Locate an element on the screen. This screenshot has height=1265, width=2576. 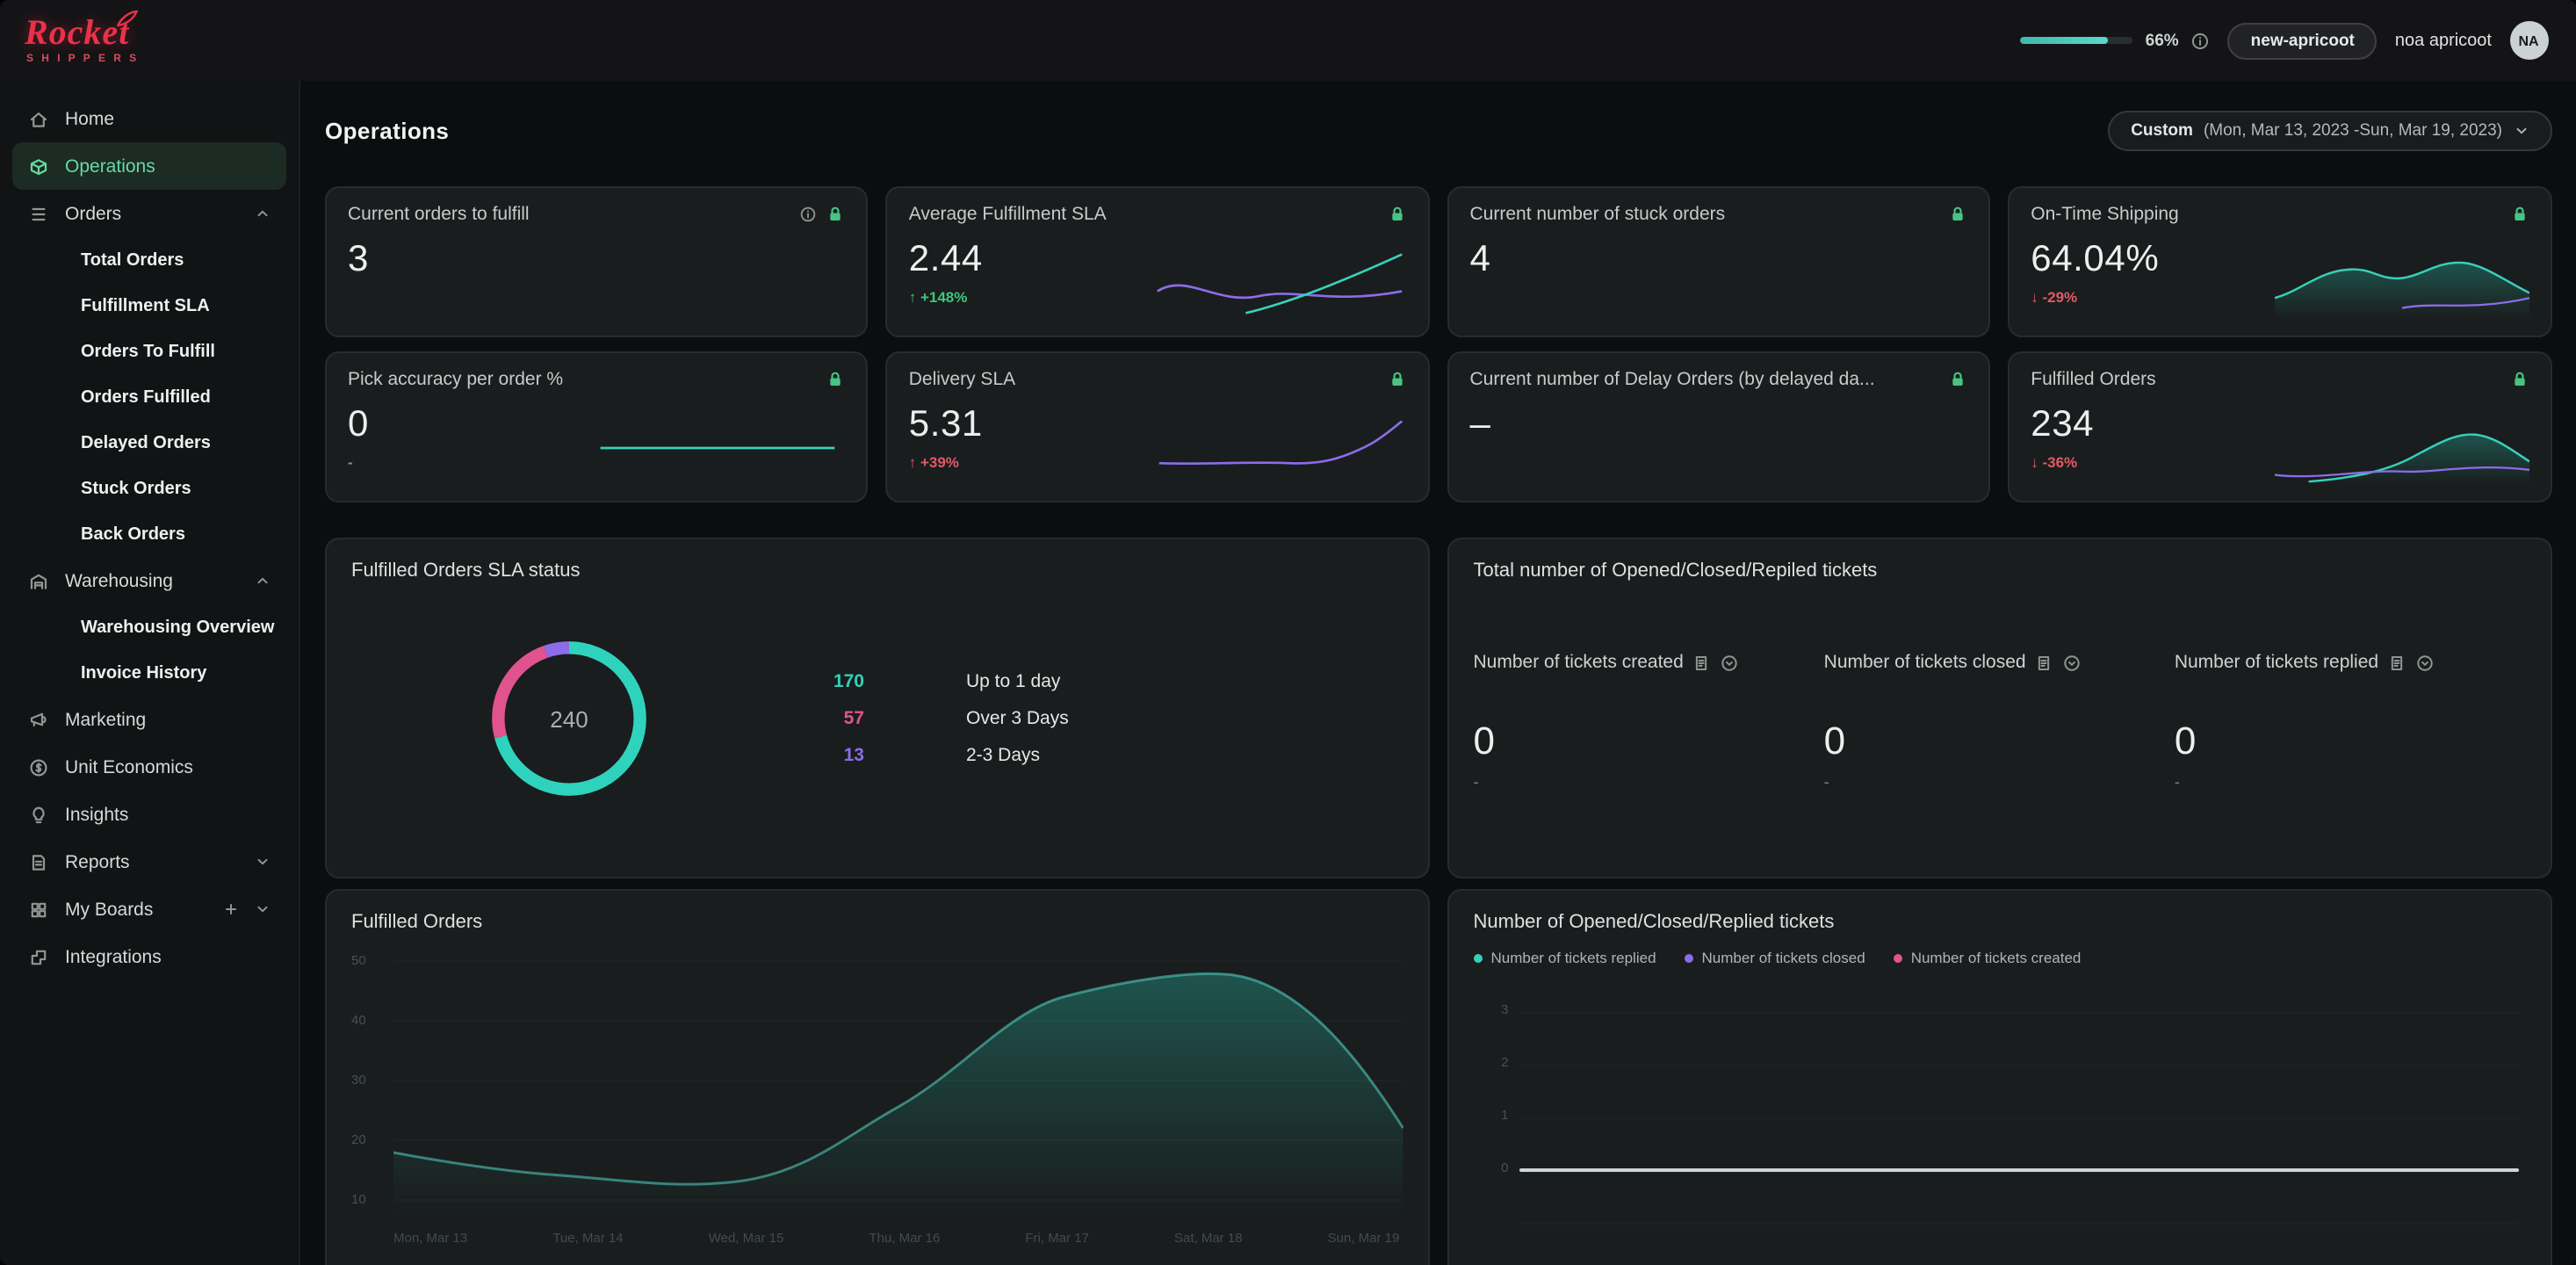
kpi-delta: ↓ -36% is located at coordinates (2054, 463).